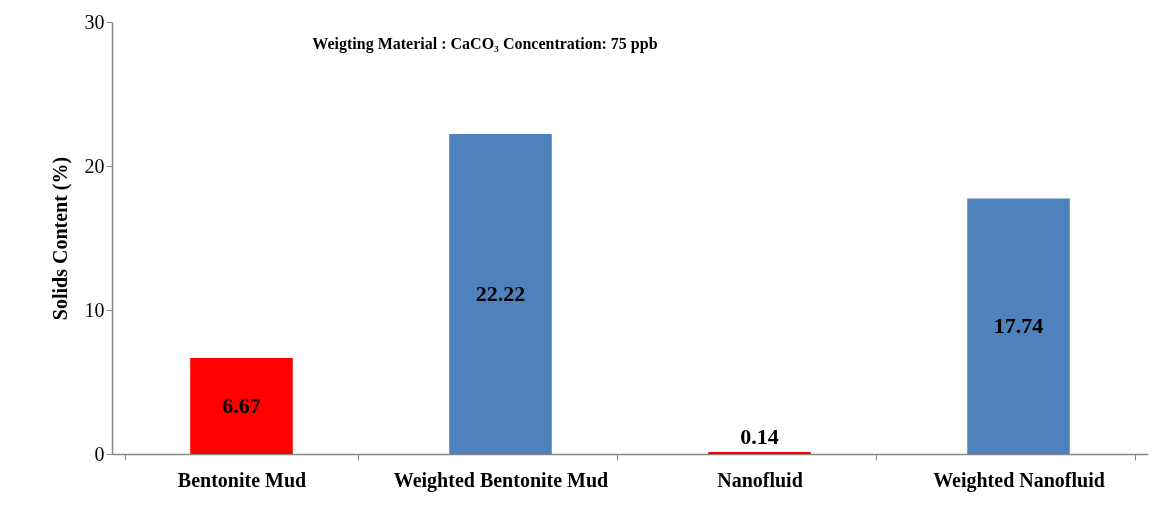 The width and height of the screenshot is (1161, 523). I want to click on data-label: 17.74, so click(1018, 326).